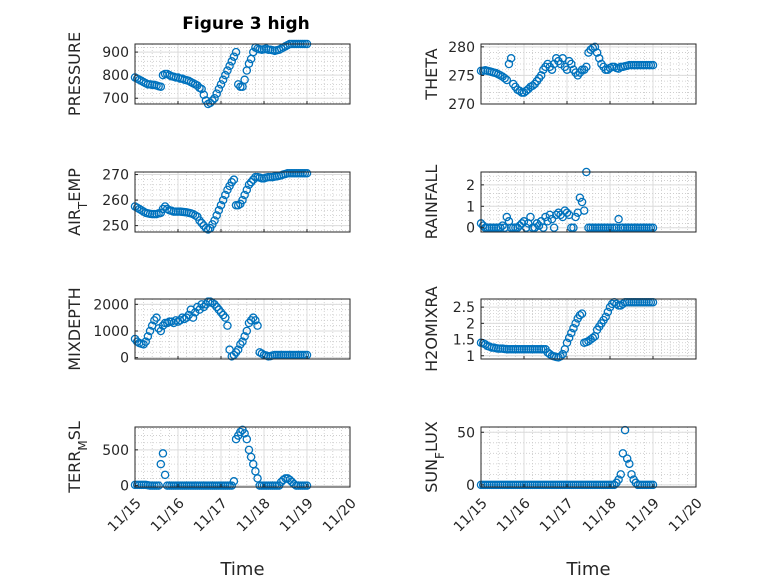 This screenshot has width=778, height=583. I want to click on data-series-terr-msl, so click(221, 457).